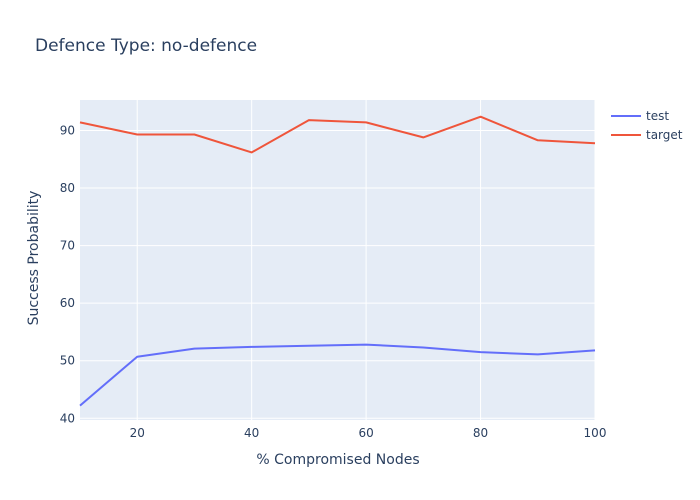 This screenshot has height=500, width=700. Describe the element at coordinates (337, 134) in the screenshot. I see `series-line-target` at that location.